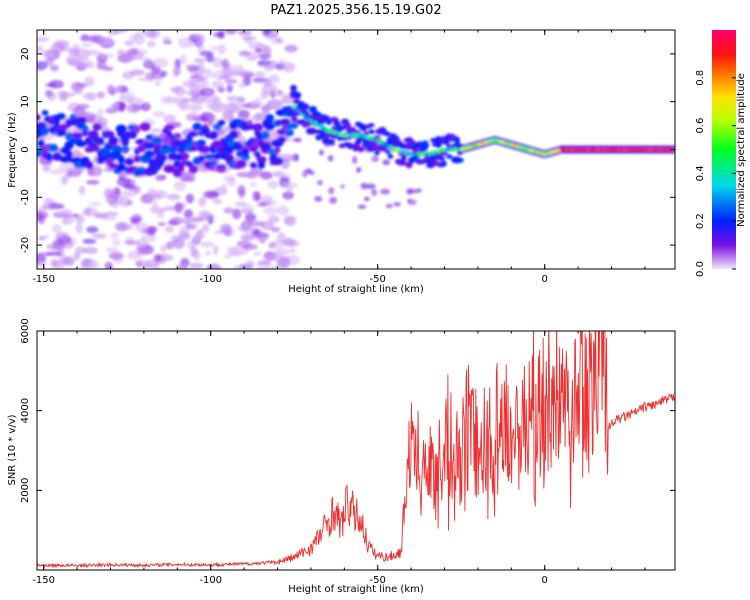  What do you see at coordinates (700, 269) in the screenshot?
I see `colorbar-tick-label: 0.0` at bounding box center [700, 269].